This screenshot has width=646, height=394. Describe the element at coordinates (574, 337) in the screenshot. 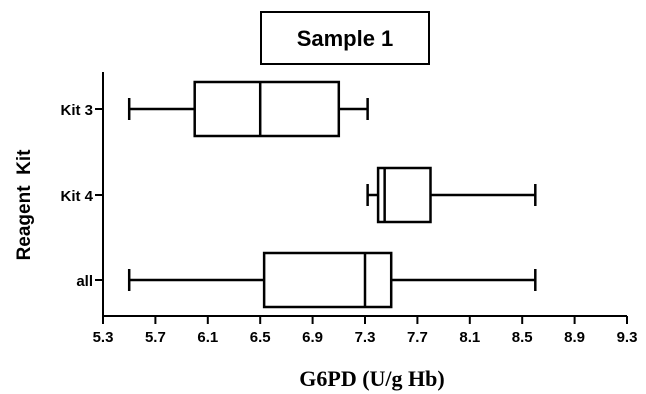

I see `x-tick-label: 8.9` at that location.